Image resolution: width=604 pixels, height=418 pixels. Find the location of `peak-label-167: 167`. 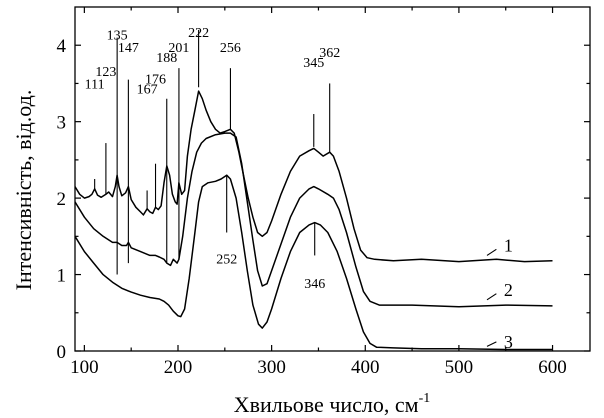

peak-label-167: 167 is located at coordinates (147, 89).